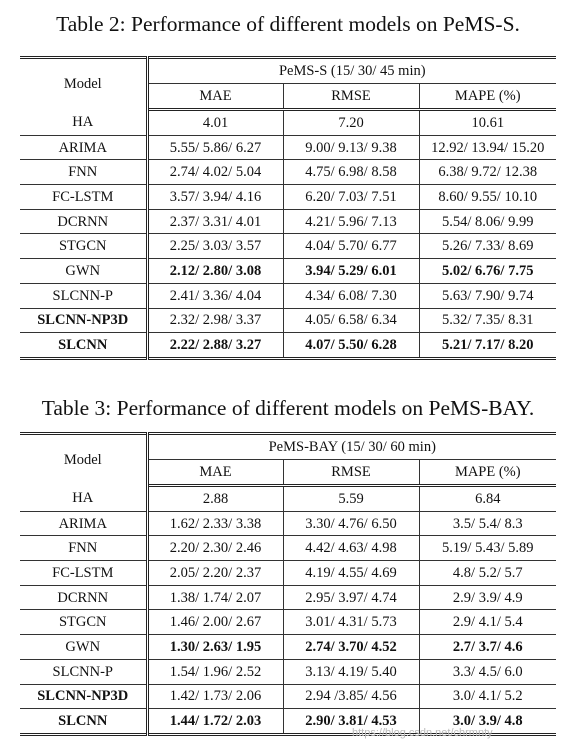 The image size is (576, 753). I want to click on mape-value: 2.9/ 4.1/ 5.4, so click(487, 622).